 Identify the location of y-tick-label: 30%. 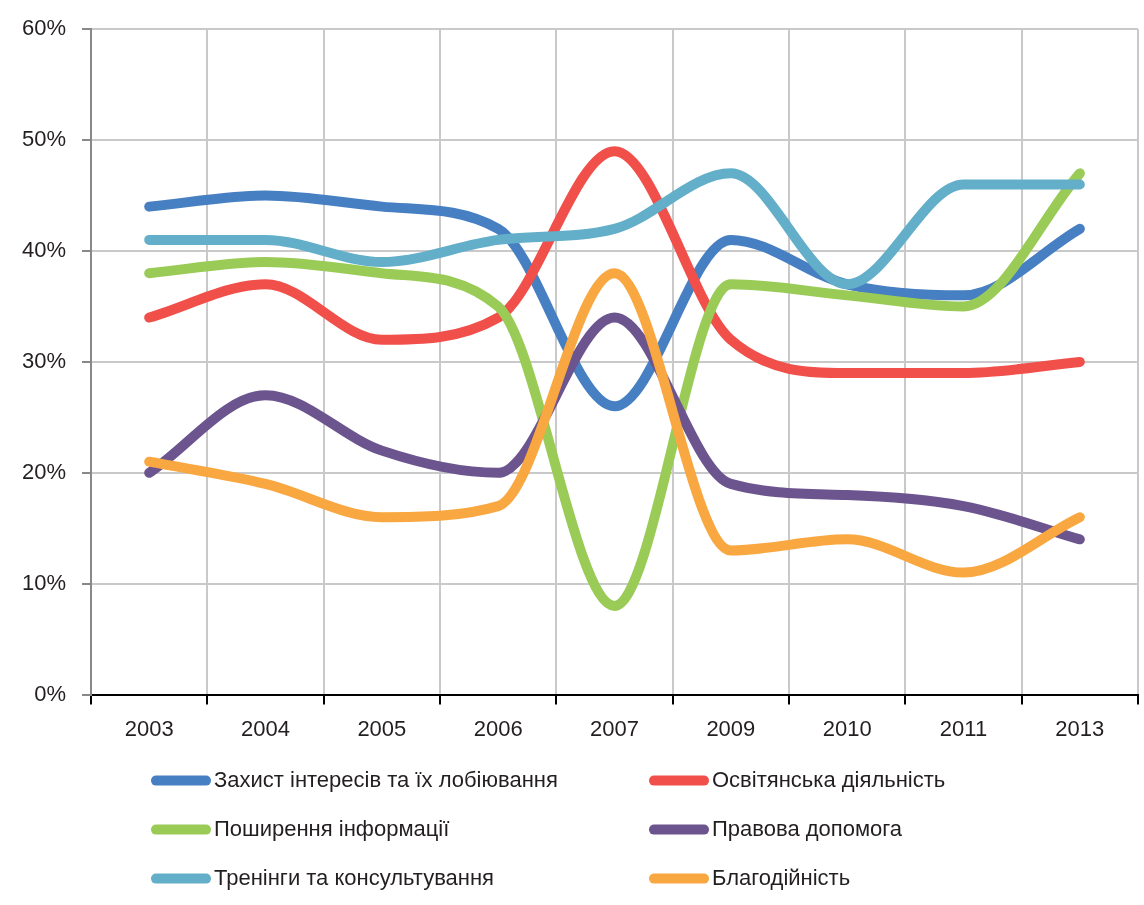
(44, 360).